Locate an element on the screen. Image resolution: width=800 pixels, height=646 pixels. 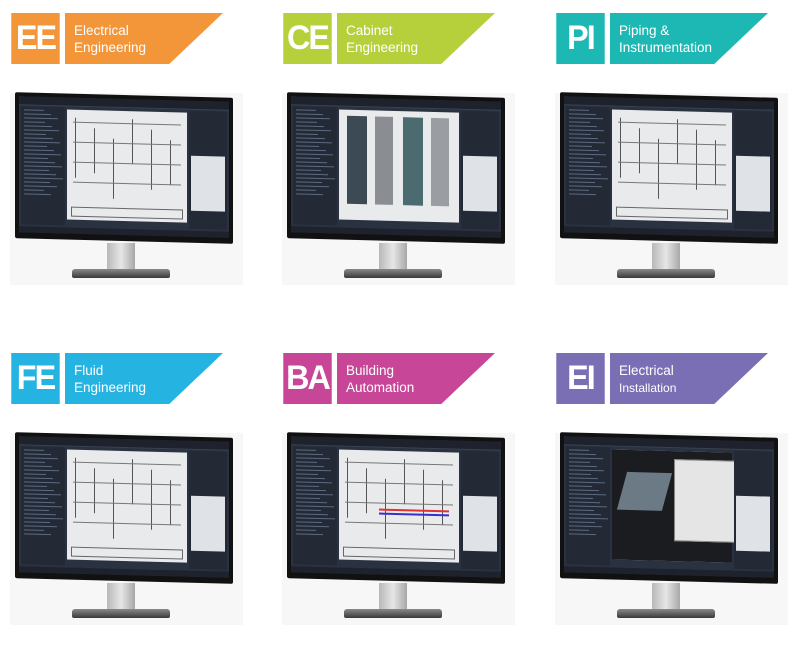
module-tile-ei: EI Electrical Installation is located at coordinates (675, 498).